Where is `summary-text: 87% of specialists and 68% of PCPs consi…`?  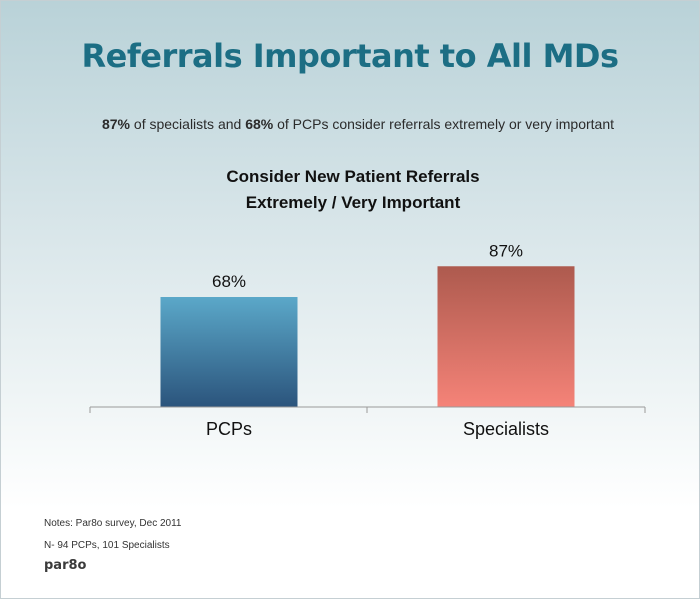
summary-text: 87% of specialists and 68% of PCPs consi… is located at coordinates (350, 124).